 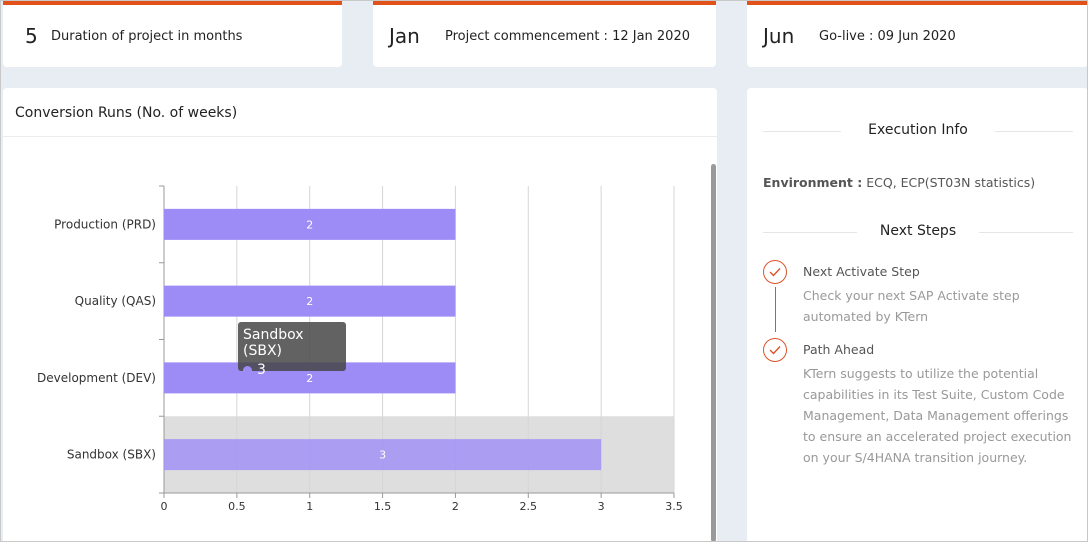 I want to click on kpi-label: Project commencement : 12 Jan 2020, so click(x=567, y=36).